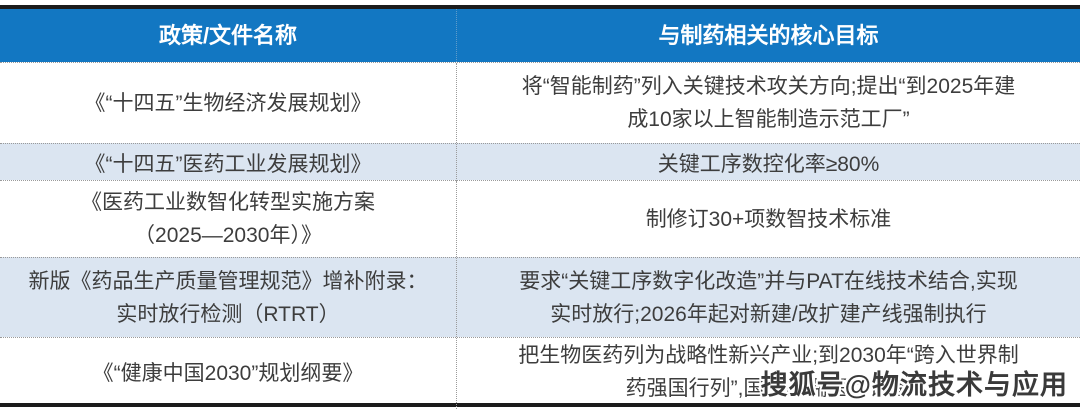 The image size is (1080, 411). I want to click on policy-cell: 《“健康中国2030”规划纲要》, so click(228, 373).